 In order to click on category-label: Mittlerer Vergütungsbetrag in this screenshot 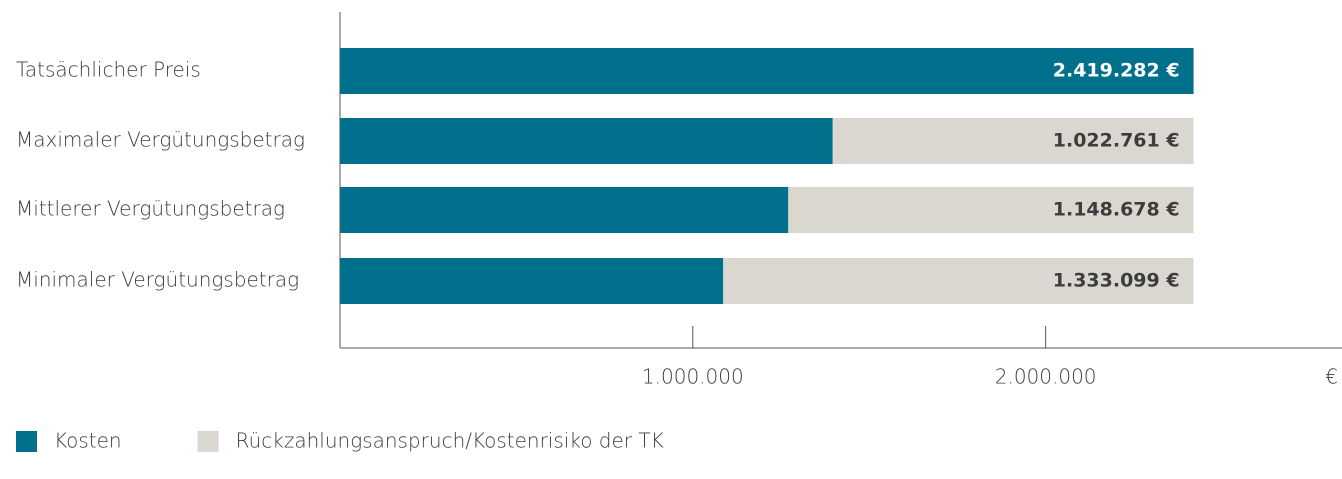, I will do `click(150, 209)`.